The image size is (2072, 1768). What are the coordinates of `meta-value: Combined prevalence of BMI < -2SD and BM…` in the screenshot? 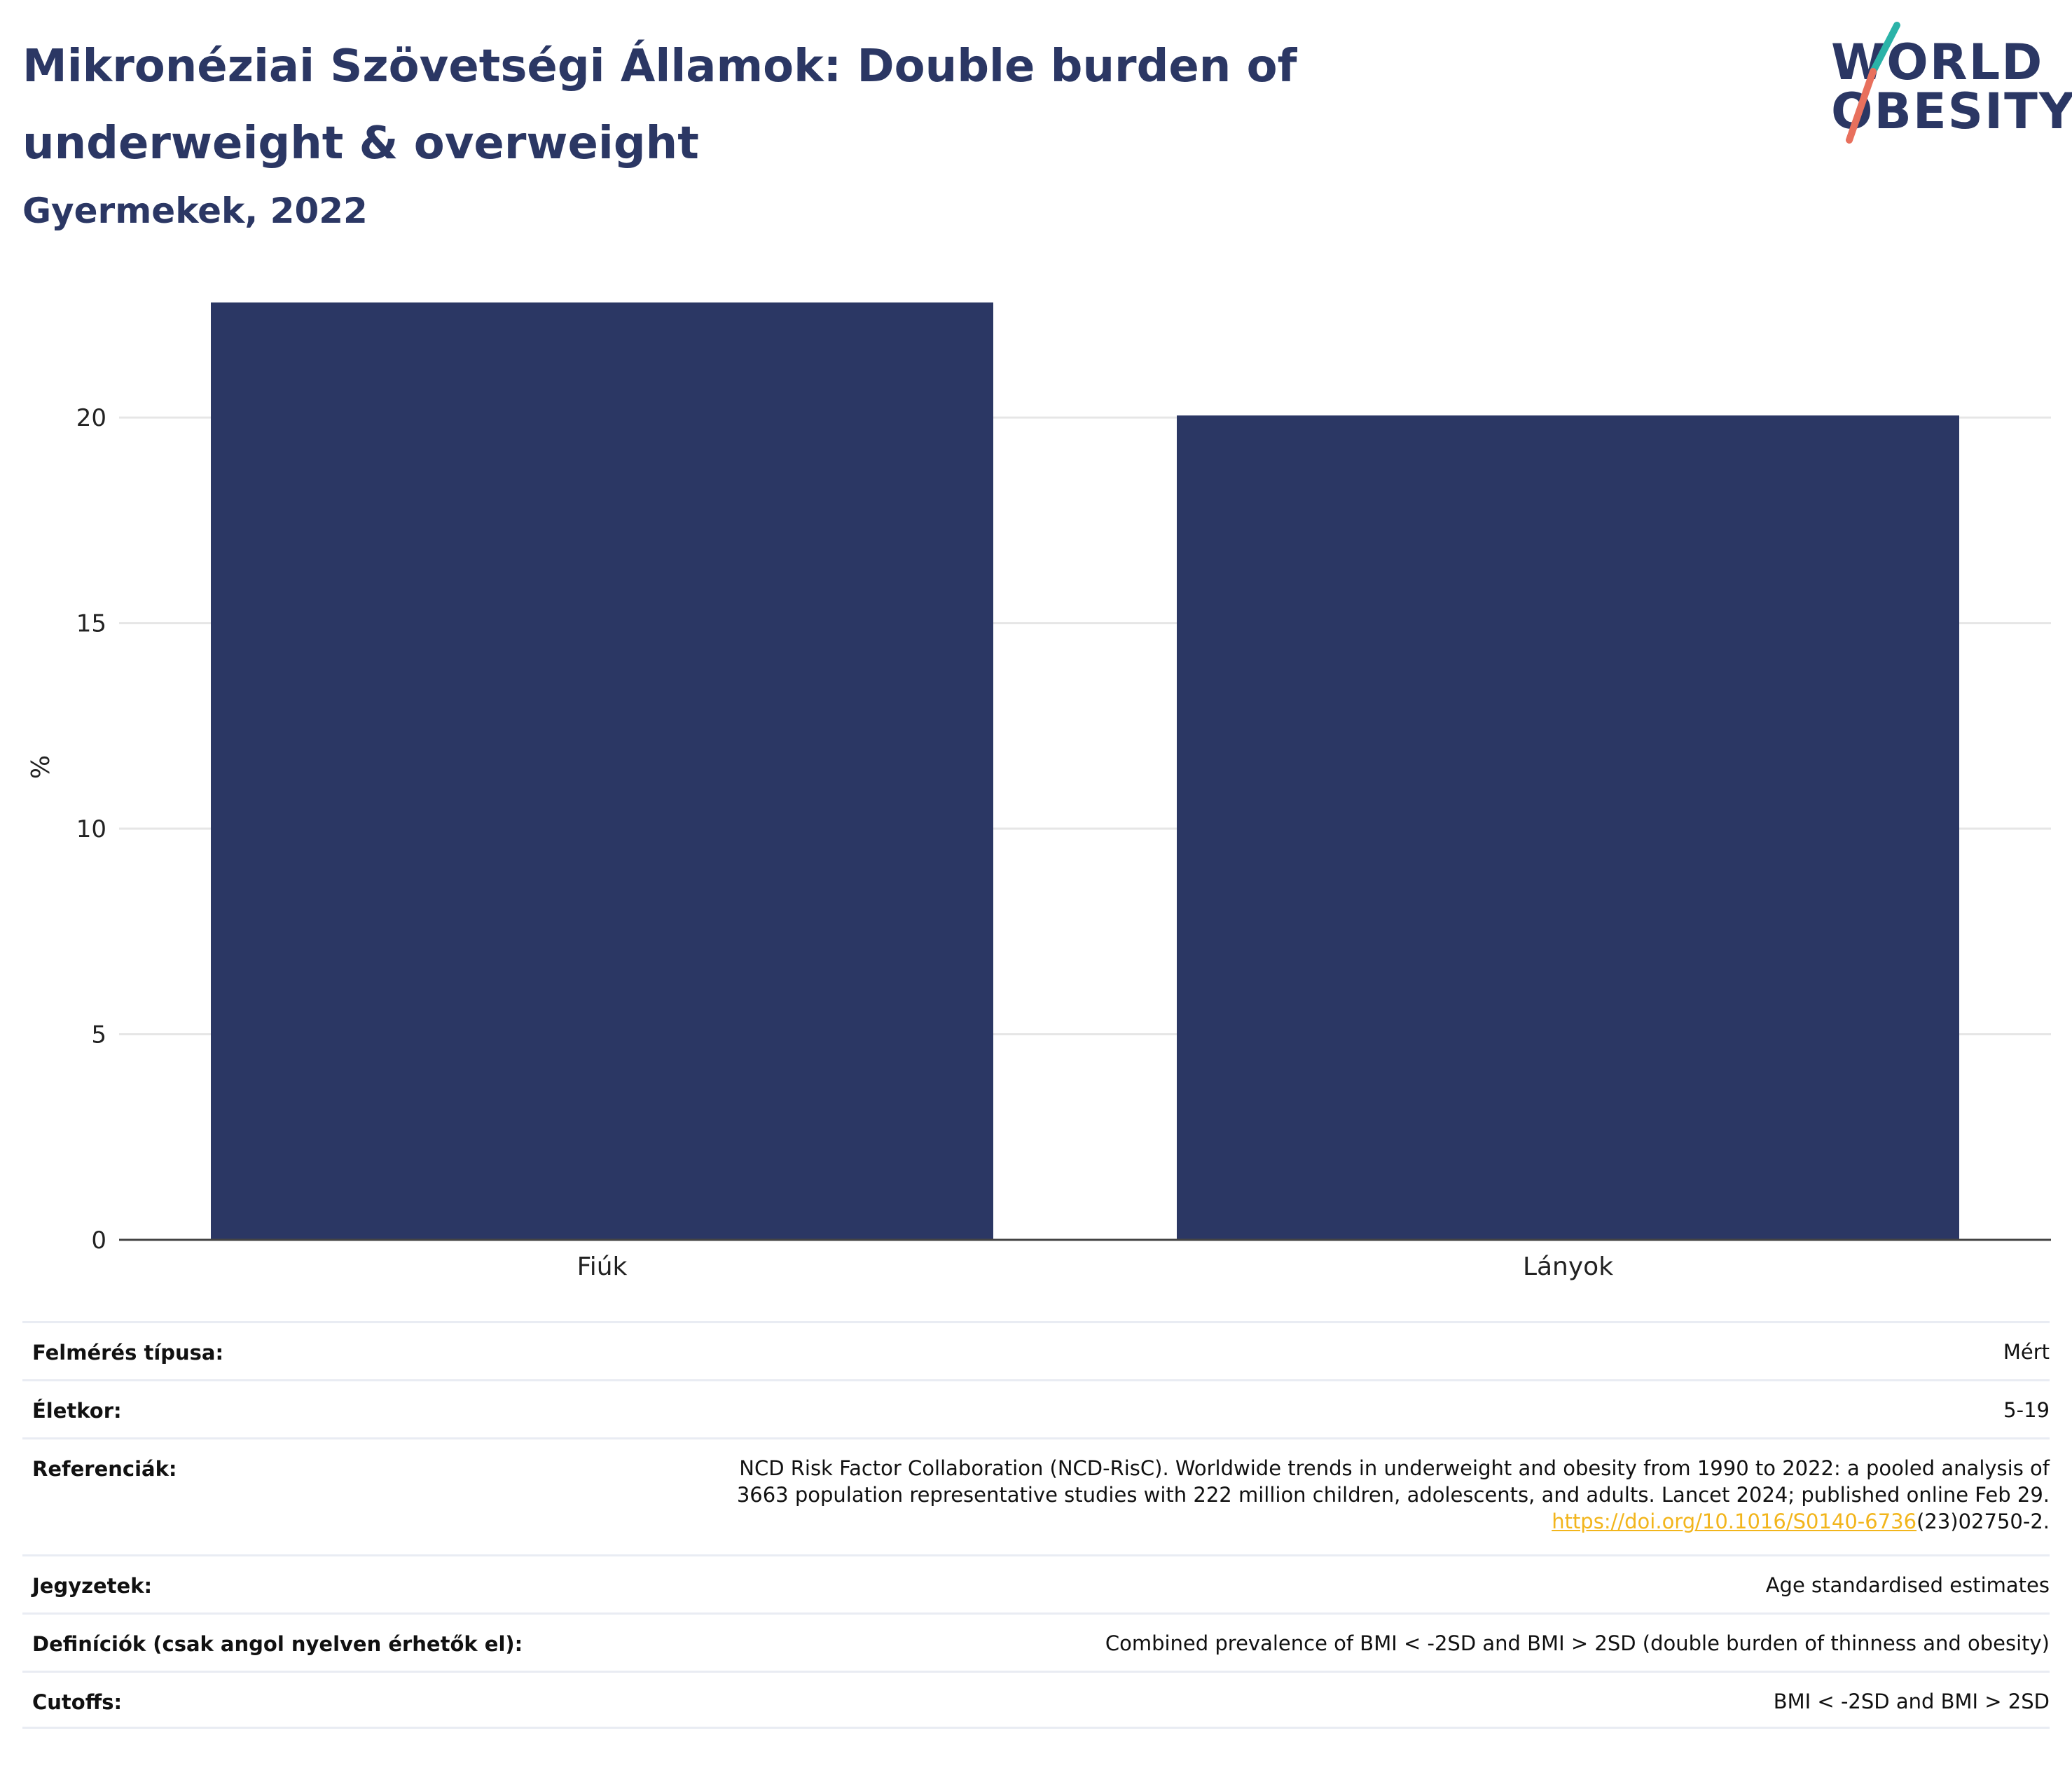 It's located at (1578, 1643).